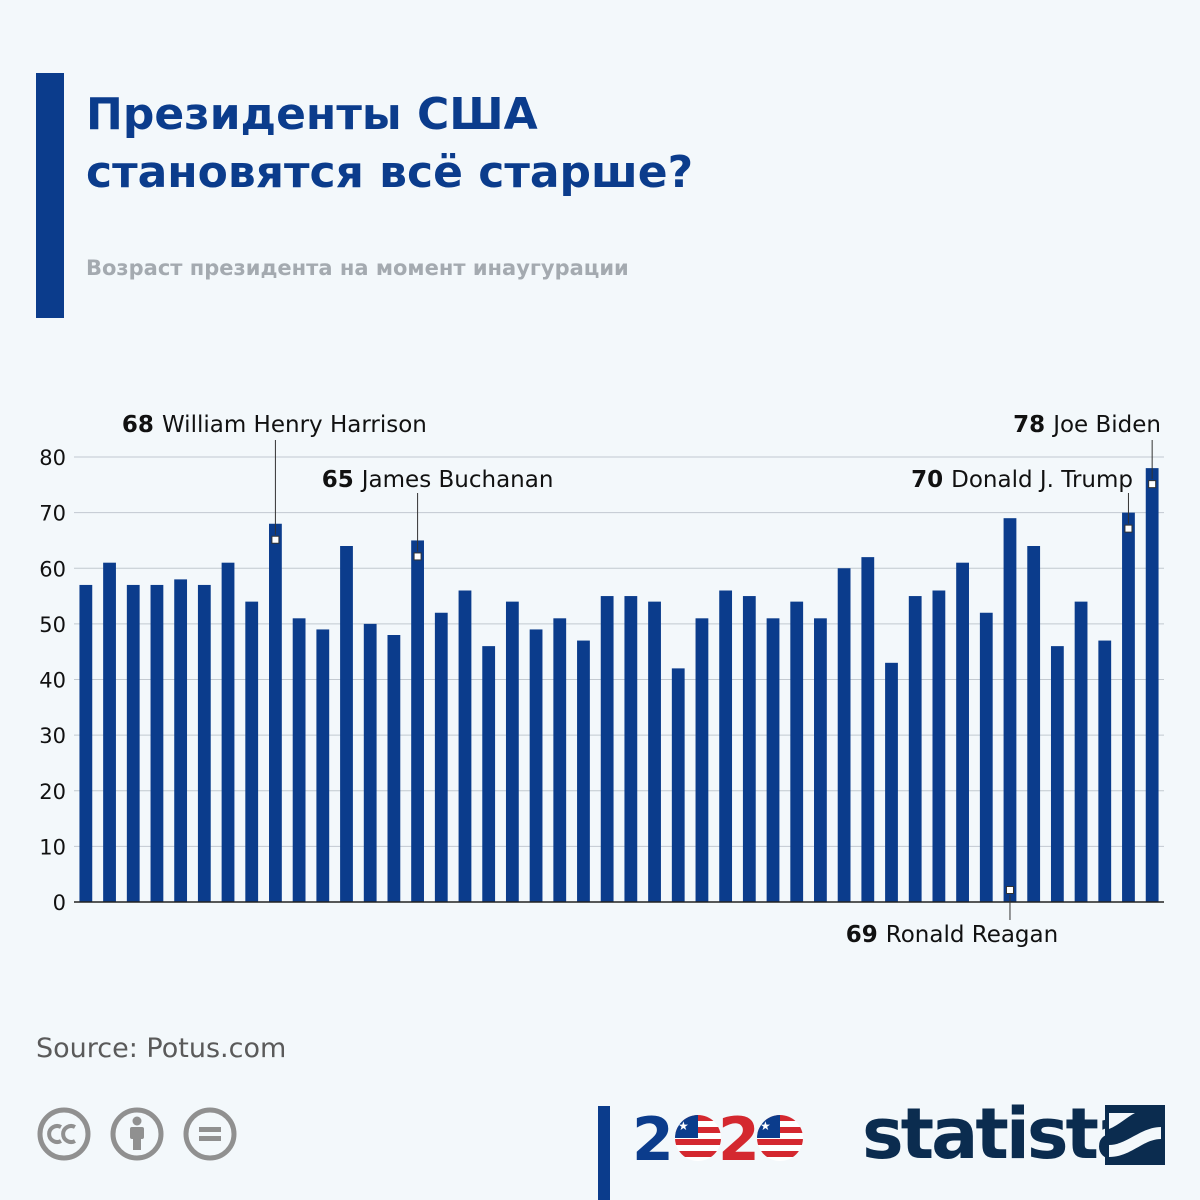 This screenshot has width=1200, height=1200. I want to click on annotation-value: 70, so click(931, 480).